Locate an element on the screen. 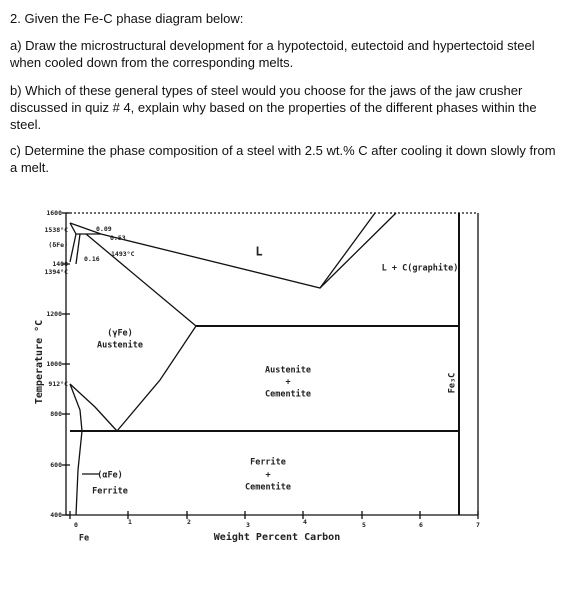  annotation: 0.53 is located at coordinates (118, 238).